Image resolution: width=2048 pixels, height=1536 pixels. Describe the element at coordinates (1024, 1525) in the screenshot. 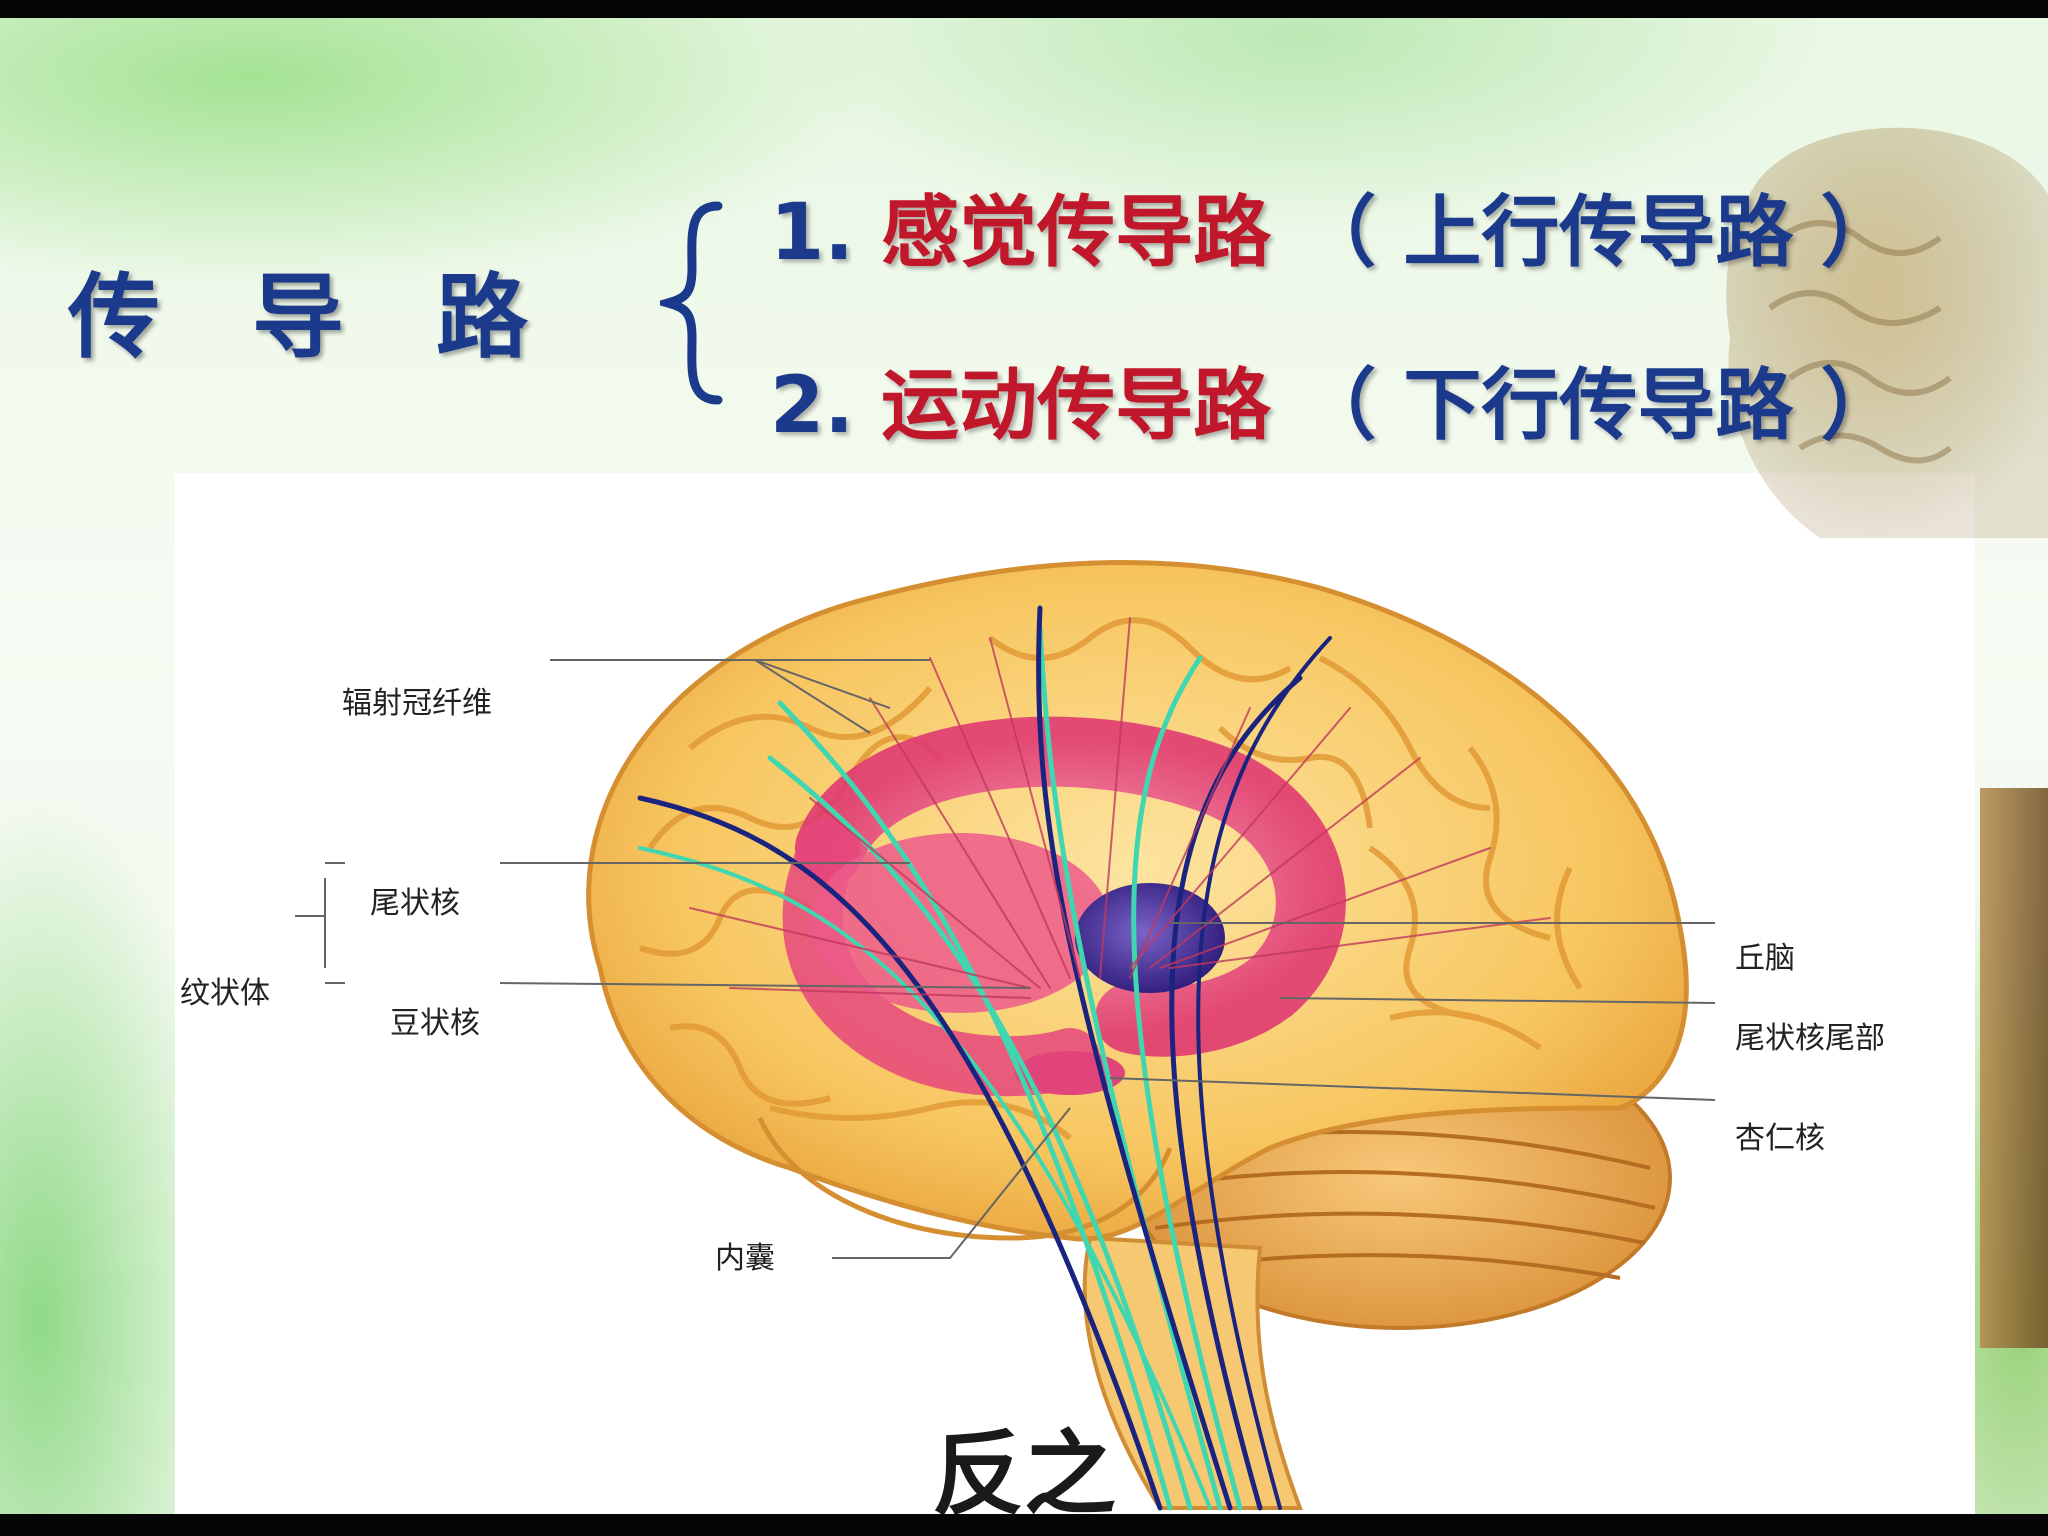

I see `video-frame-bottom` at that location.